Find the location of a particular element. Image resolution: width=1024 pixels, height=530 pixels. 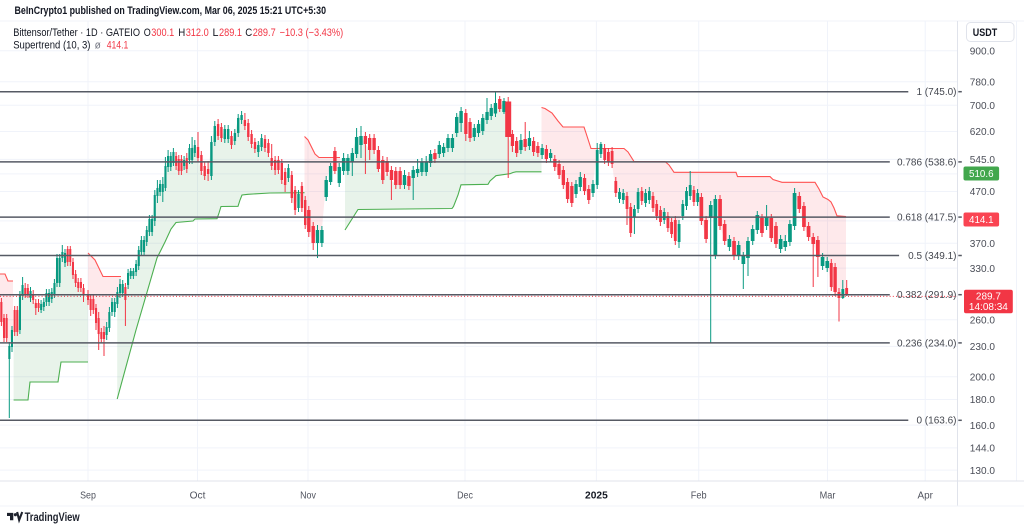

svg-text: Sep is located at coordinates (88, 495).